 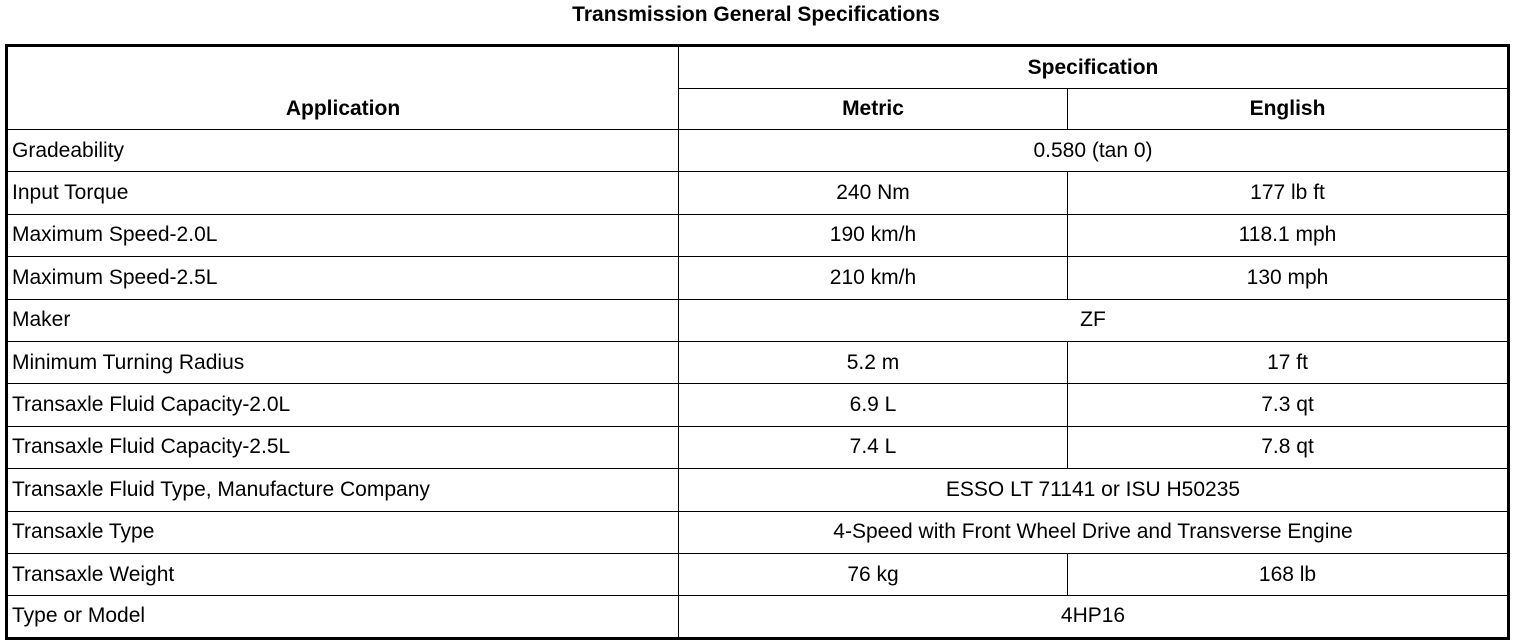 I want to click on application-cell: Transaxle Fluid Capacity-2.0L, so click(x=342, y=405).